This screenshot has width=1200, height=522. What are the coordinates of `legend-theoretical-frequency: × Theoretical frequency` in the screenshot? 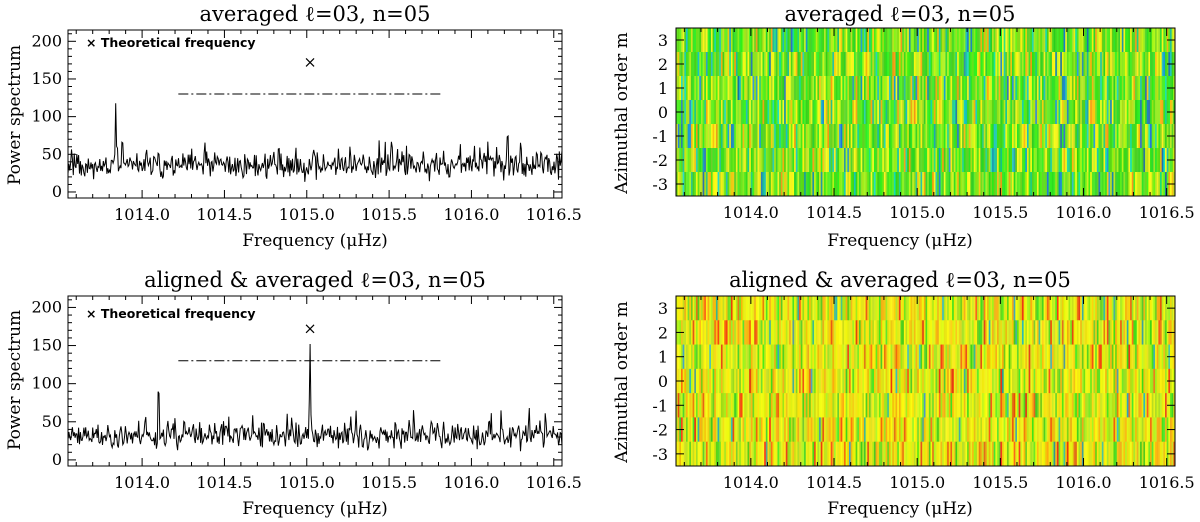 It's located at (171, 42).